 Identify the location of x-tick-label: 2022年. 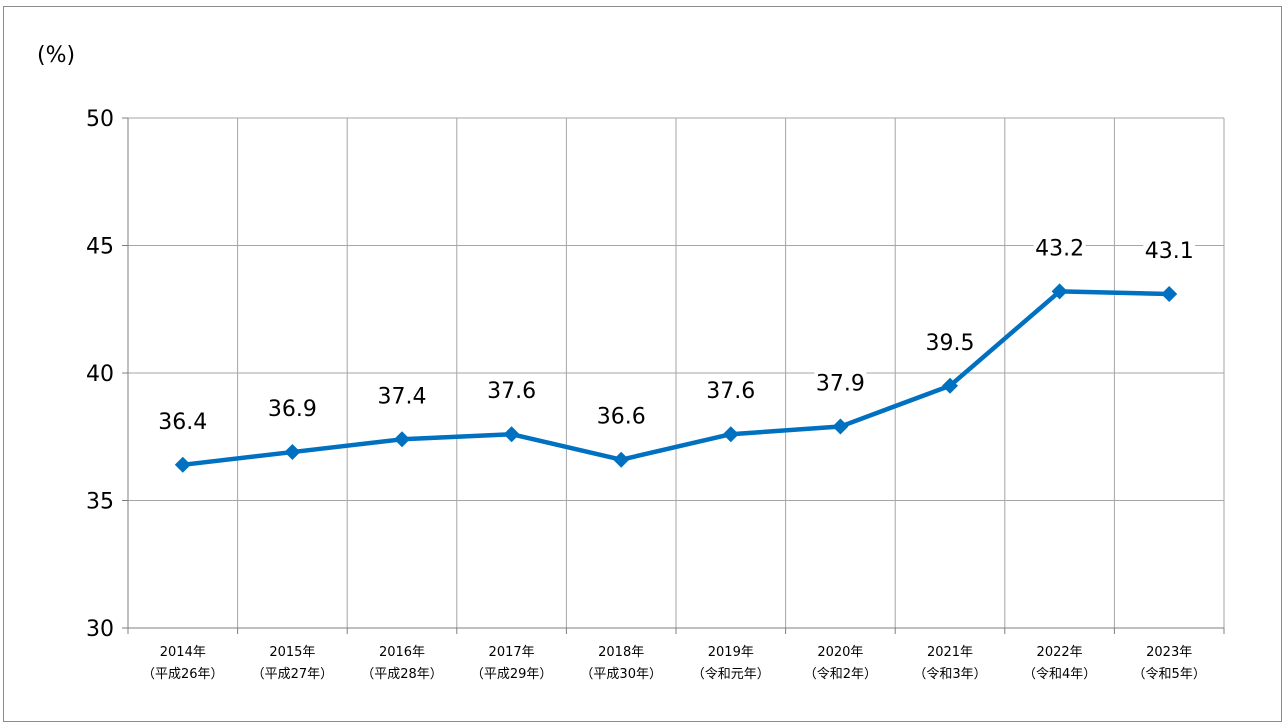
(1060, 652).